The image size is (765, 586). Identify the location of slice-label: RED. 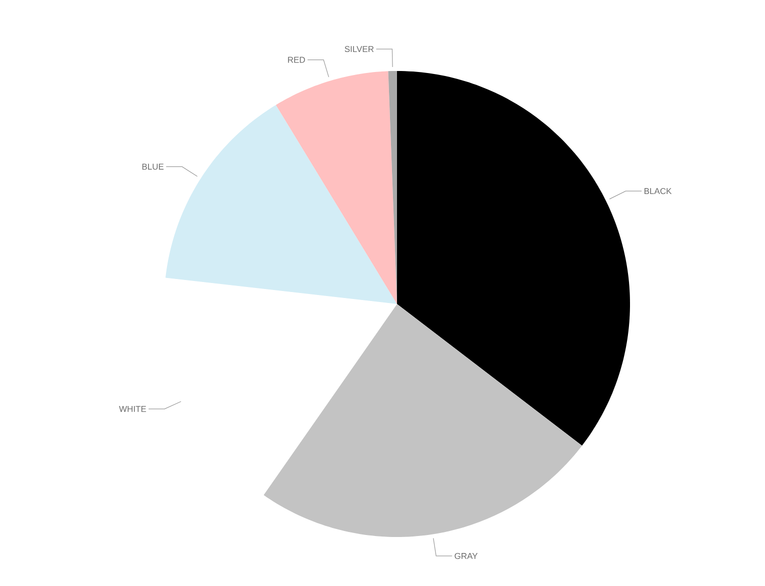
(296, 59).